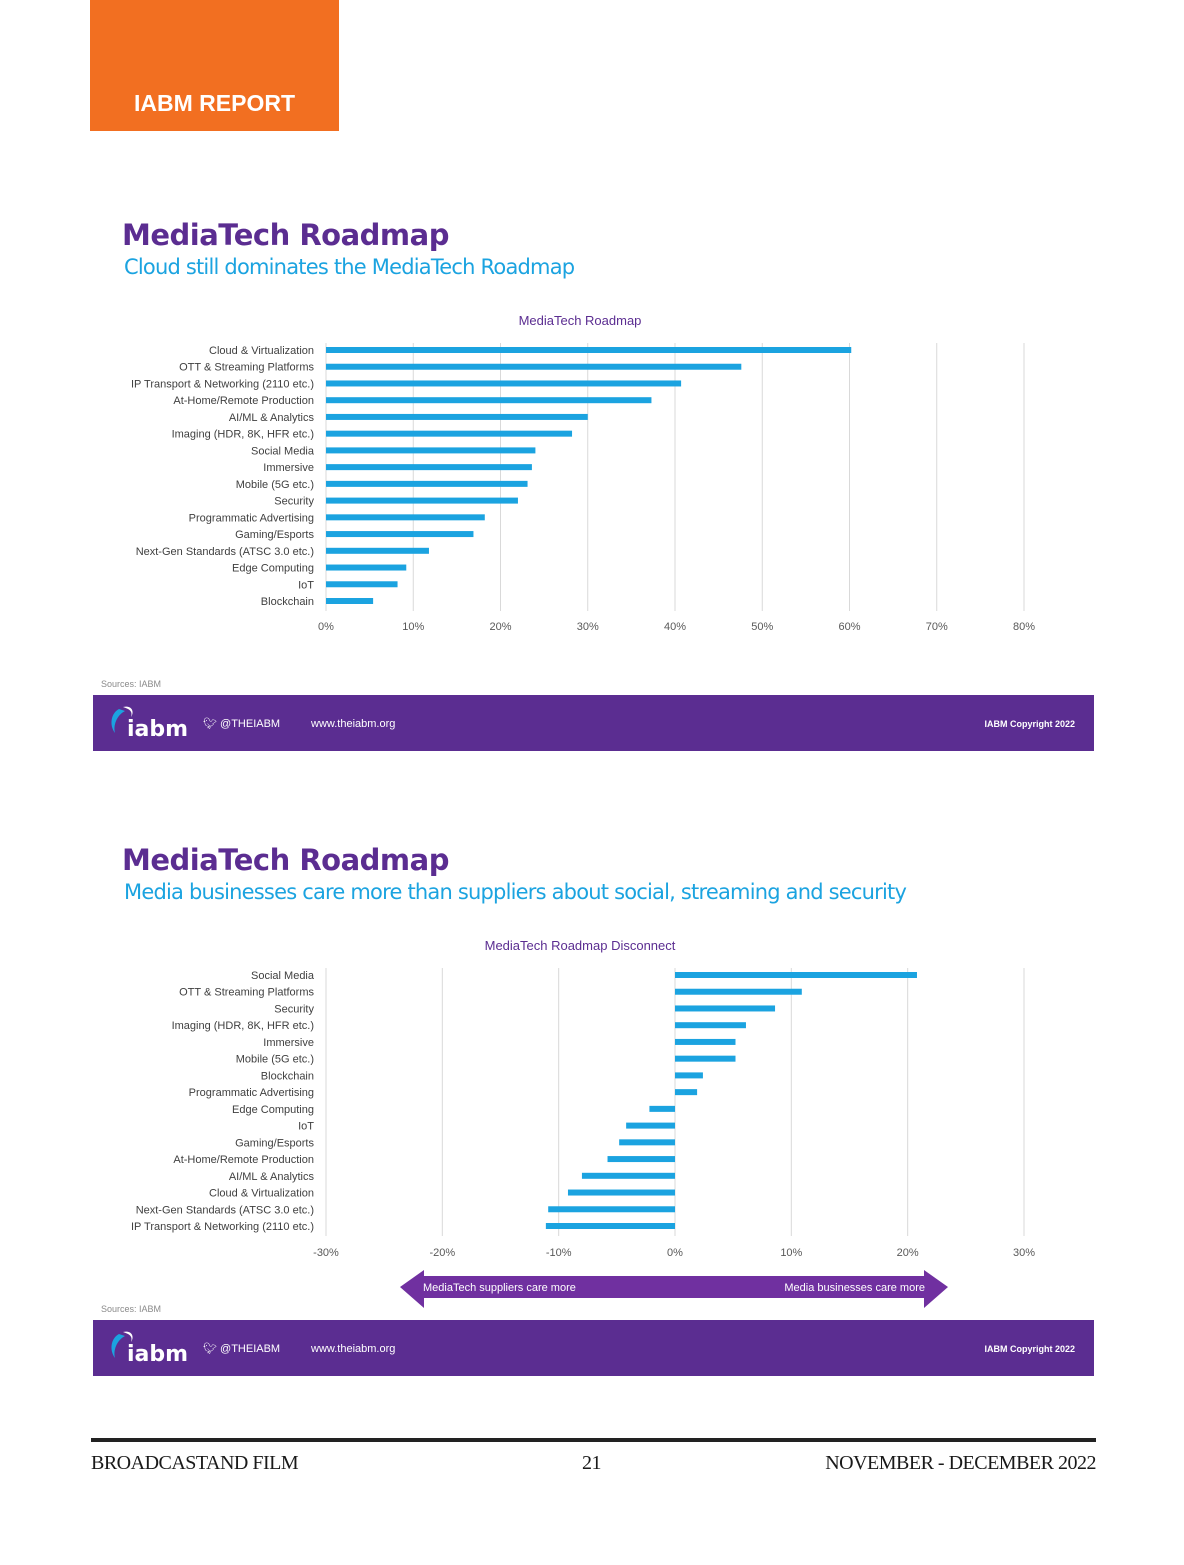 This screenshot has width=1184, height=1565. Describe the element at coordinates (442, 1253) in the screenshot. I see `tick-label: -20%` at that location.